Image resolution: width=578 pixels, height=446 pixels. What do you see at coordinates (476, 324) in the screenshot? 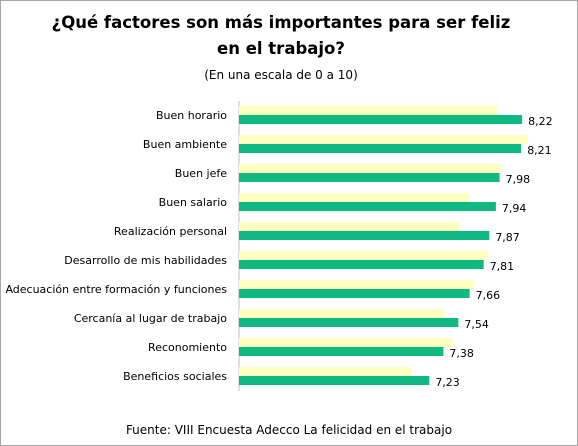
I see `data-label: 7,54` at bounding box center [476, 324].